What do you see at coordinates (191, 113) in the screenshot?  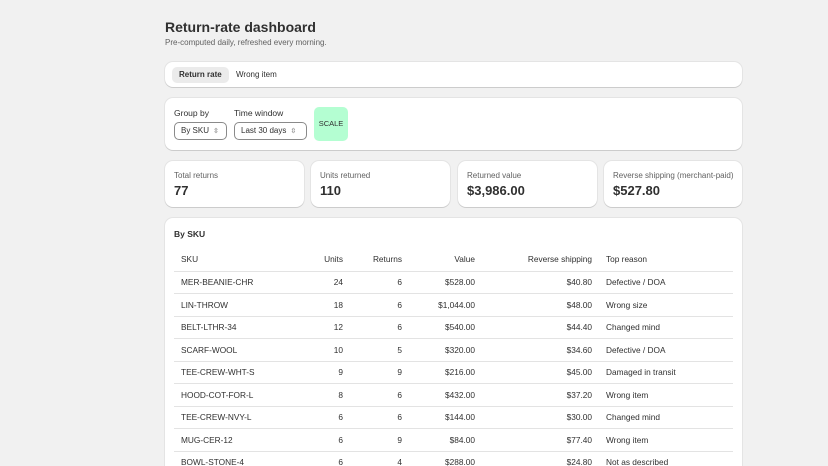 I see `group-by-label: Group by` at bounding box center [191, 113].